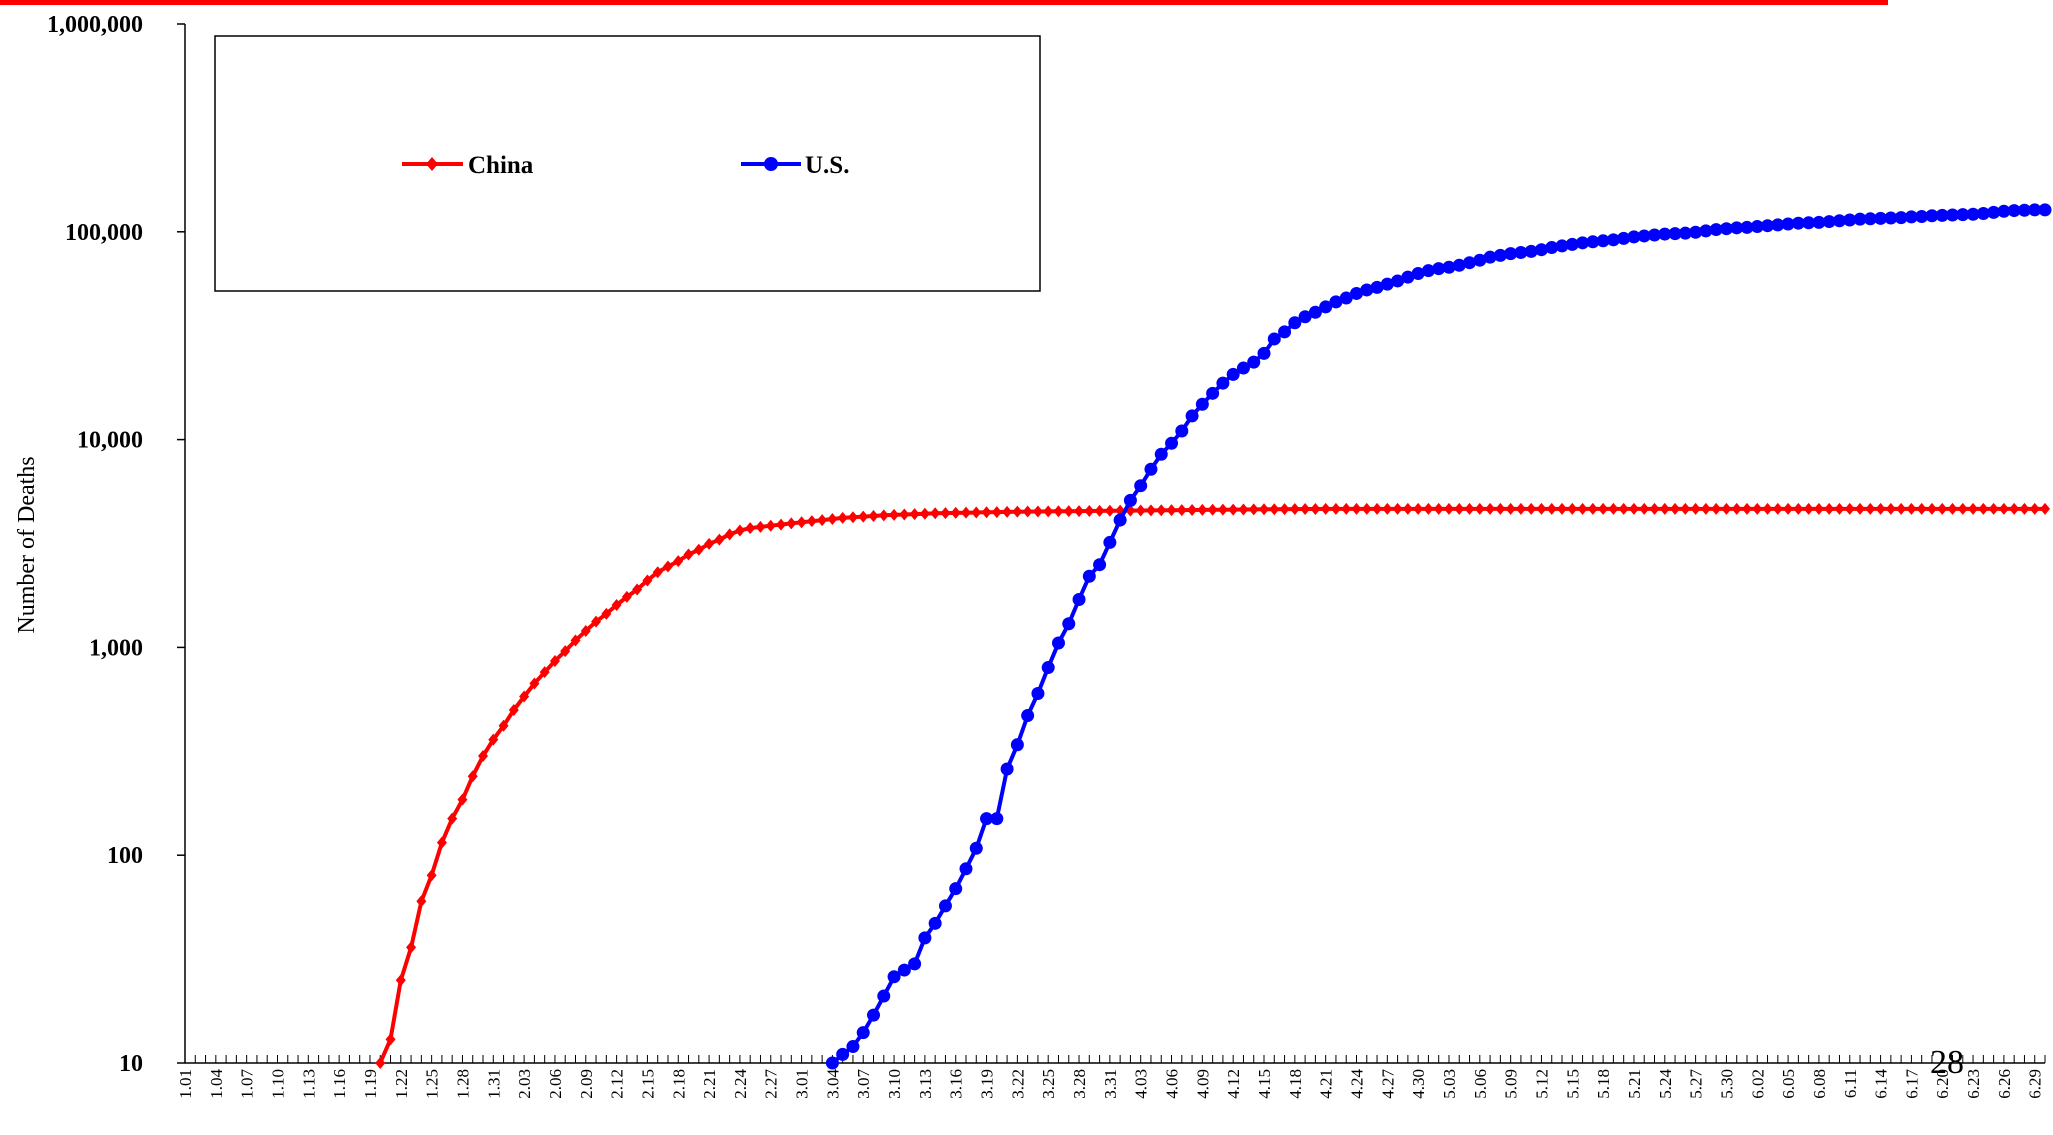  What do you see at coordinates (401, 1084) in the screenshot?
I see `x-tick-label: 1.22` at bounding box center [401, 1084].